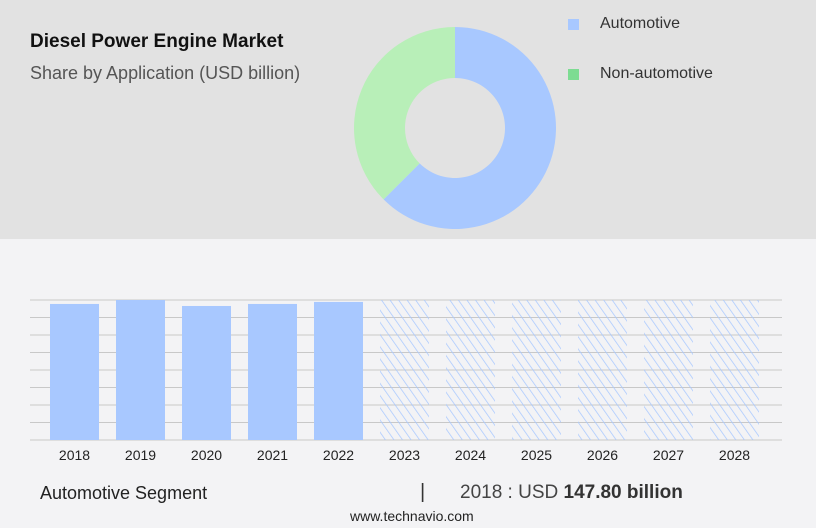 This screenshot has height=528, width=816. I want to click on bar-2021, so click(272, 371).